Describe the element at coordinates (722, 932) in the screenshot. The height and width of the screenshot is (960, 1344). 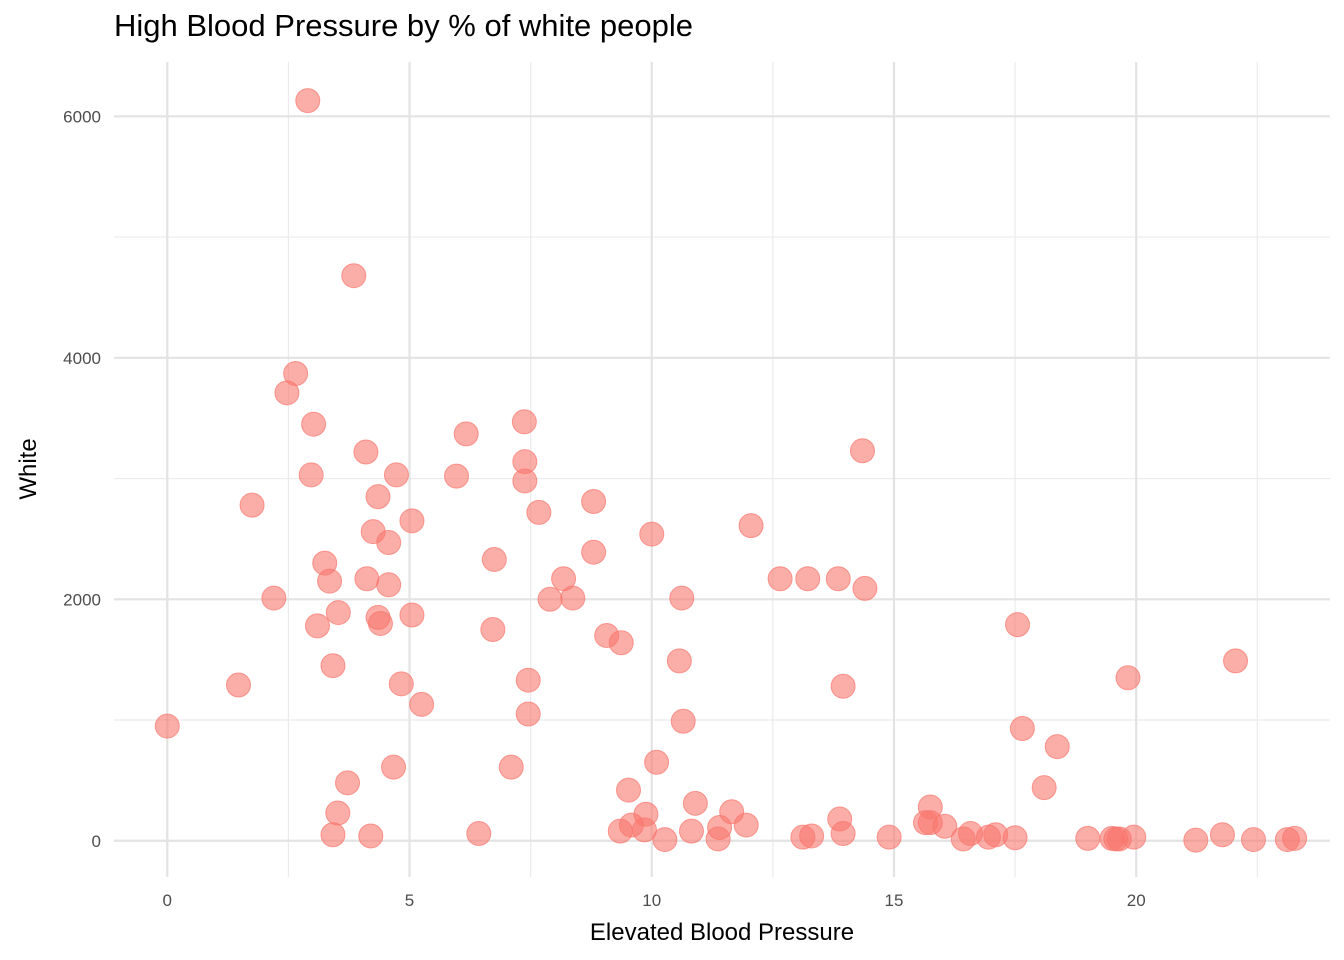
I see `x-axis-title: Elevated Blood Pressure` at that location.